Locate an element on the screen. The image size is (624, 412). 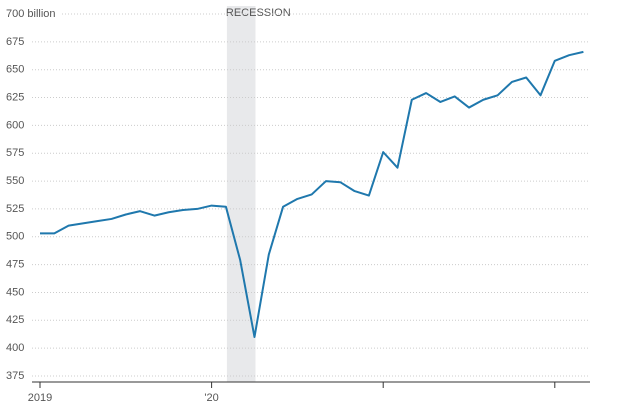
y-tick-label: 425 is located at coordinates (15, 320).